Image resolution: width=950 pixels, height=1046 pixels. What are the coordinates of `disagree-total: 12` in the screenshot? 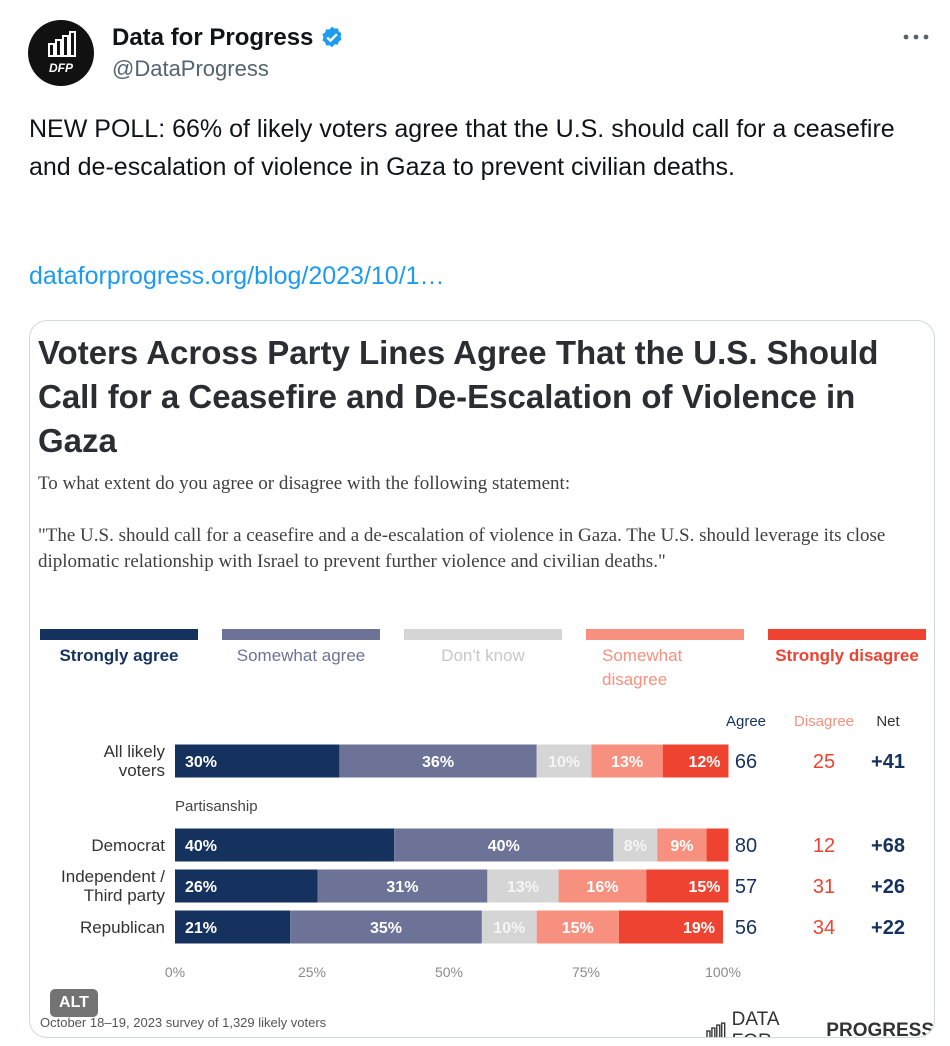 It's located at (824, 846).